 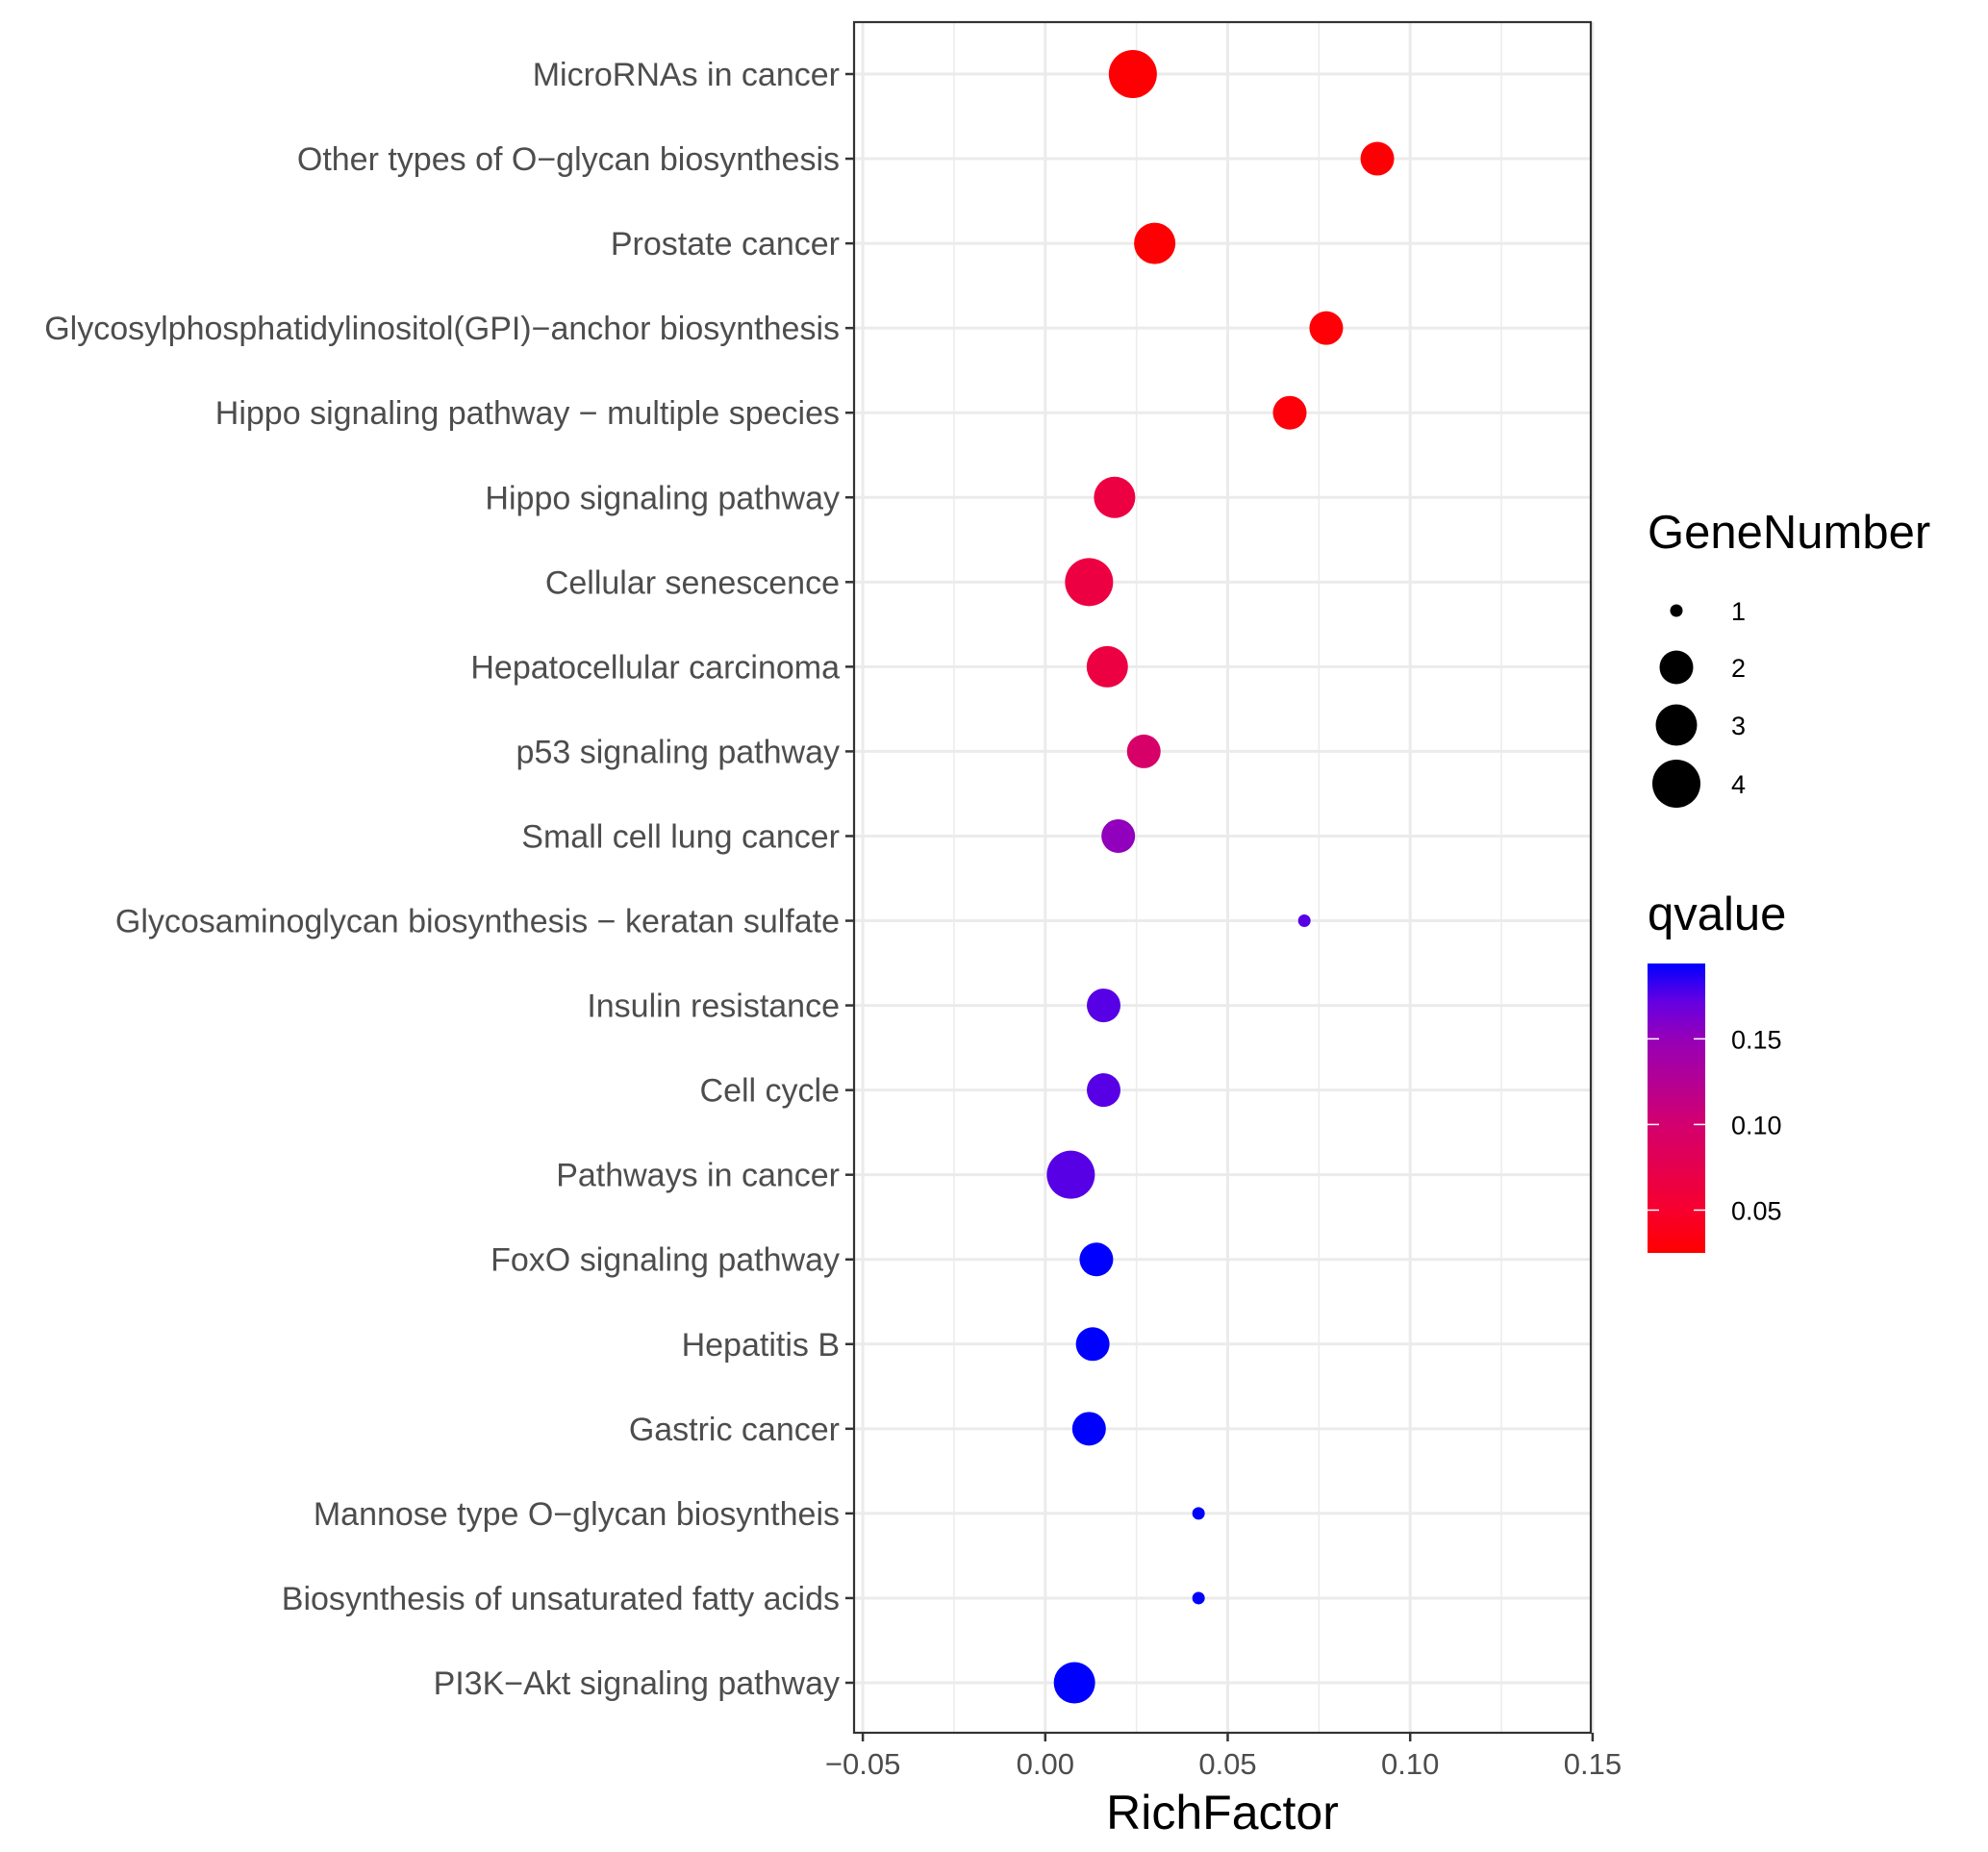 I want to click on size-legend-label: 4, so click(x=1738, y=785).